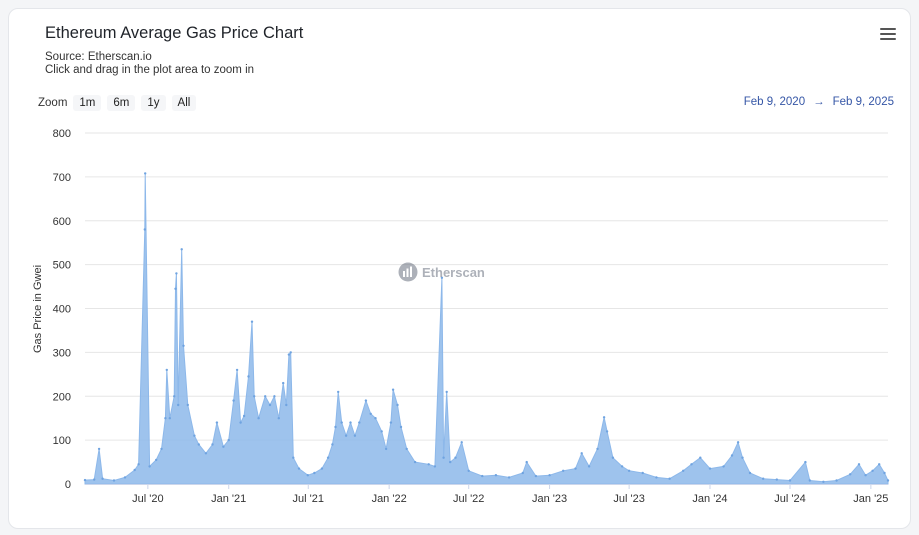  Describe the element at coordinates (153, 103) in the screenshot. I see `zoom-1y-button: 1y` at that location.